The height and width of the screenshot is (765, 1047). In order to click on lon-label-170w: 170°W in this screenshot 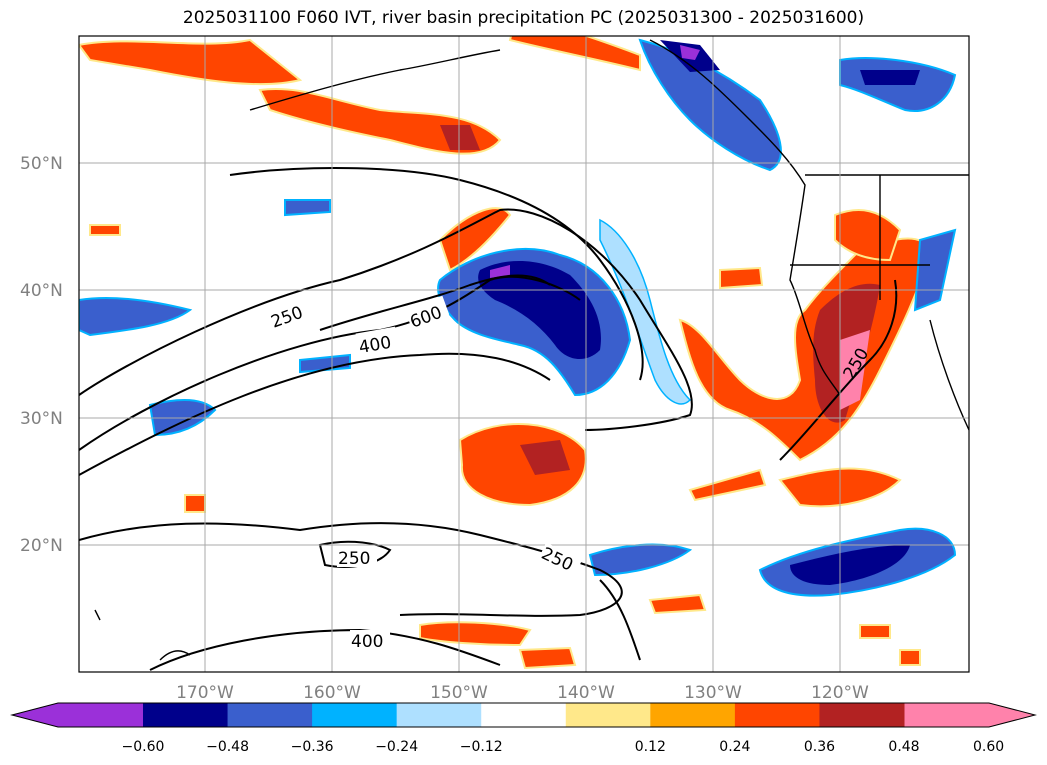, I will do `click(205, 693)`.